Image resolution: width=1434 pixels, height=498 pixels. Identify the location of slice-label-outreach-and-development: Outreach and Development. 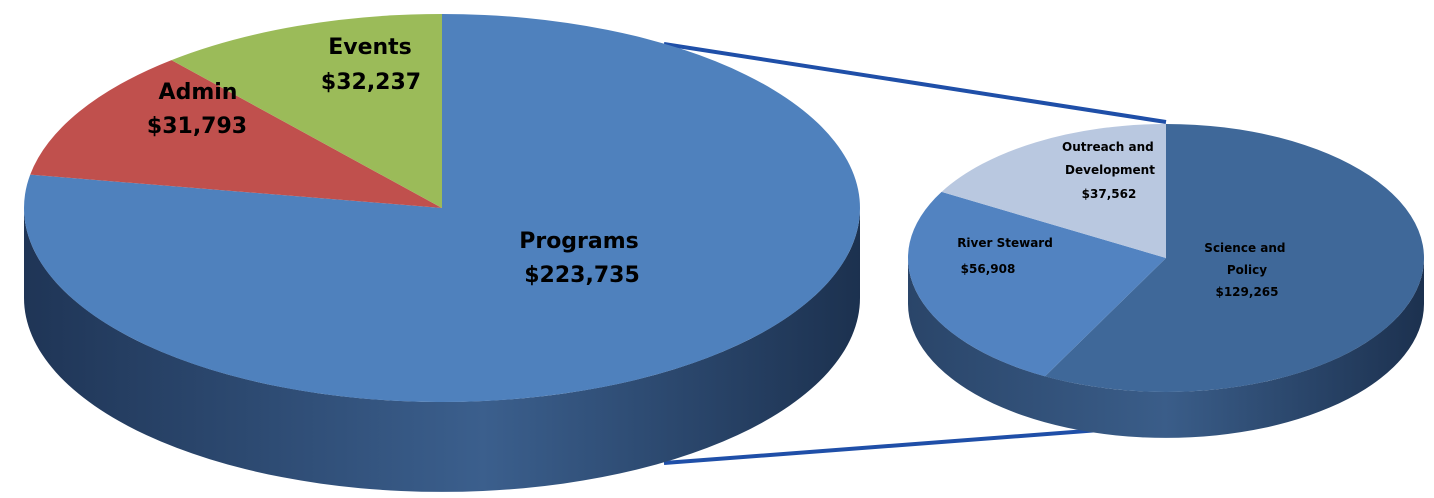
(1110, 158).